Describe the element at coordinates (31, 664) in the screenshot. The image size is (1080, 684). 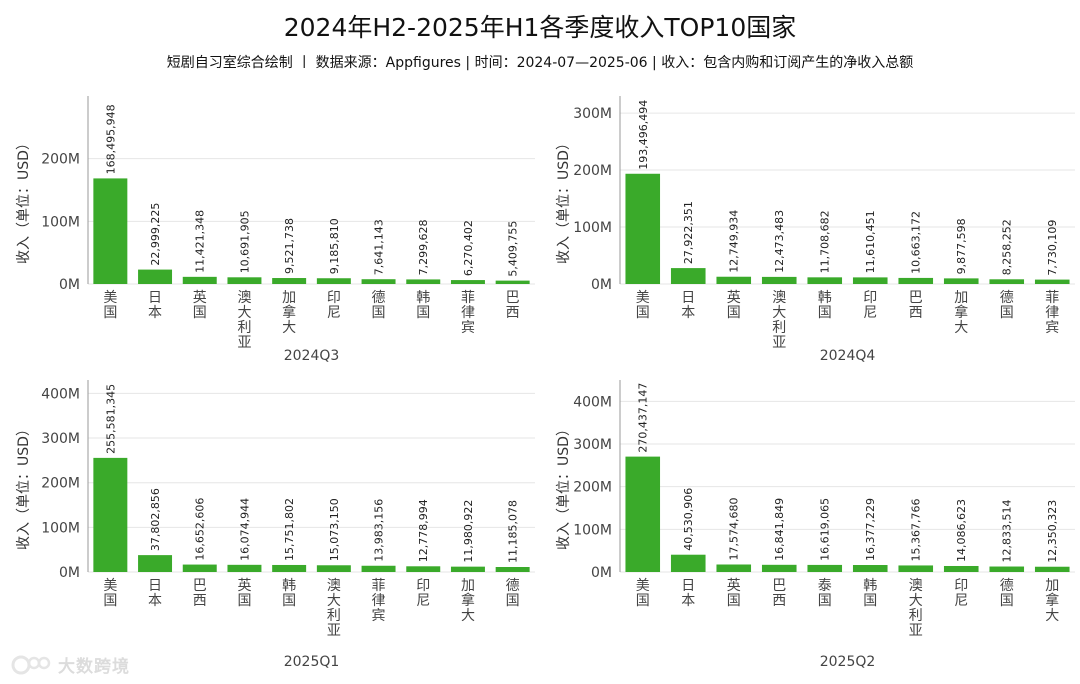
I see `logo-icon` at that location.